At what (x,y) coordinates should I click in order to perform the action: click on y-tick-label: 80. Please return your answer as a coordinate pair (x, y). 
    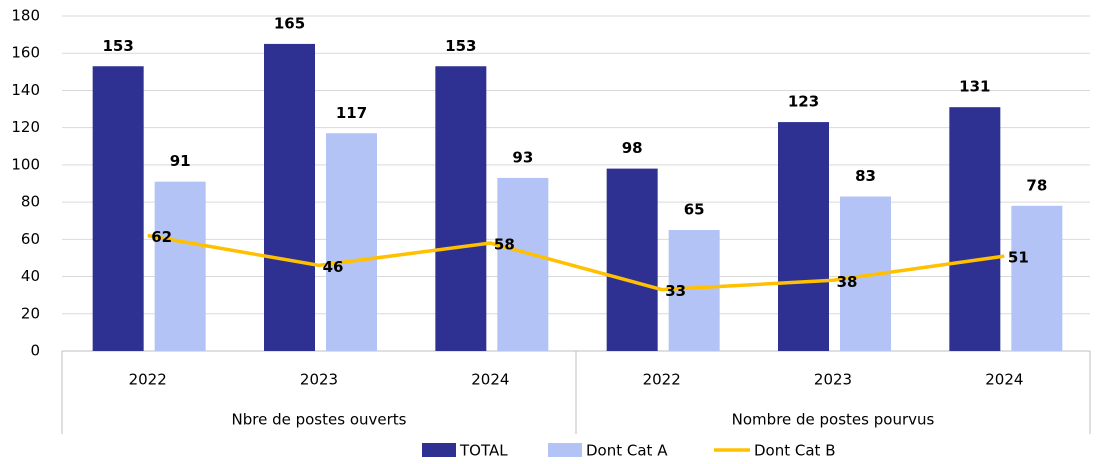
    Looking at the image, I should click on (30, 202).